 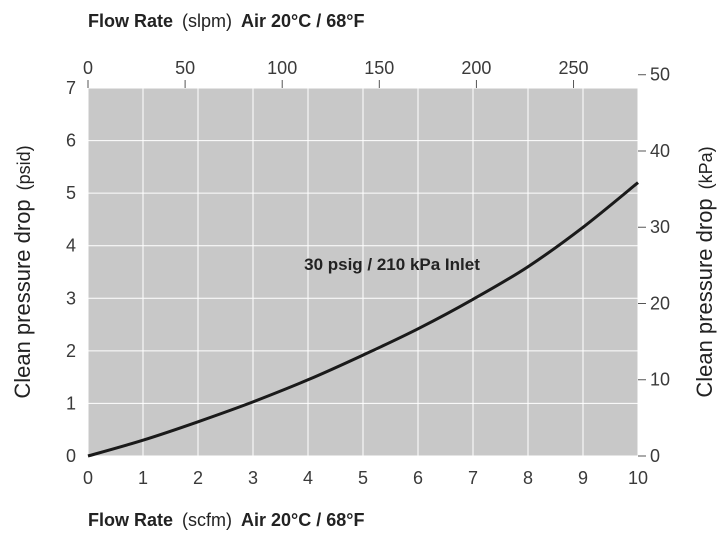 What do you see at coordinates (71, 88) in the screenshot?
I see `left-tick-label: 7` at bounding box center [71, 88].